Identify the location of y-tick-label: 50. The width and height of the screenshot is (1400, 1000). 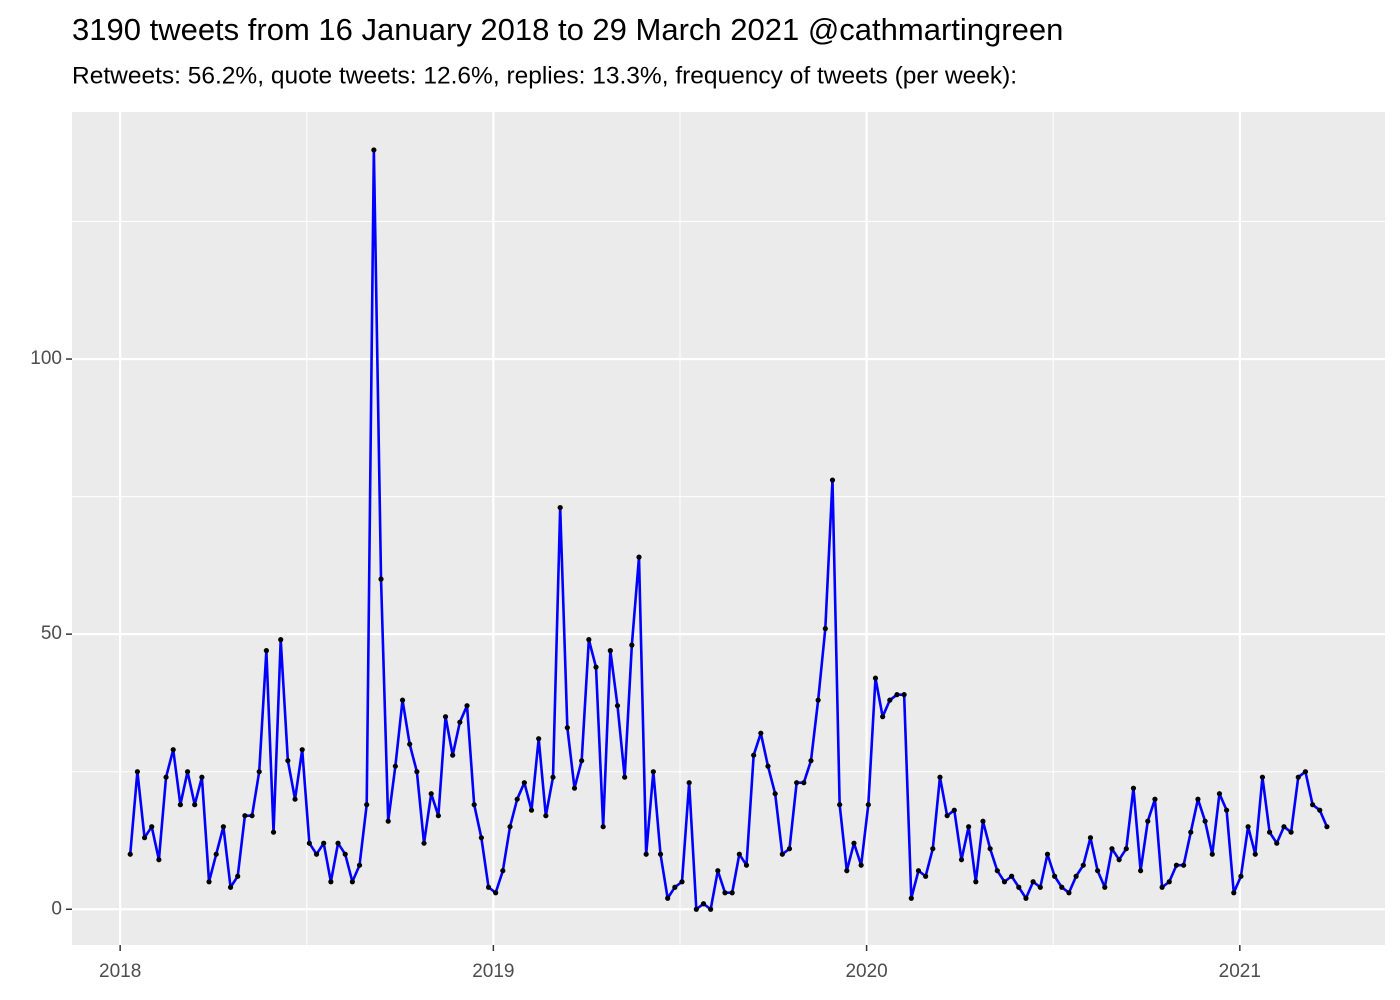
(51, 633).